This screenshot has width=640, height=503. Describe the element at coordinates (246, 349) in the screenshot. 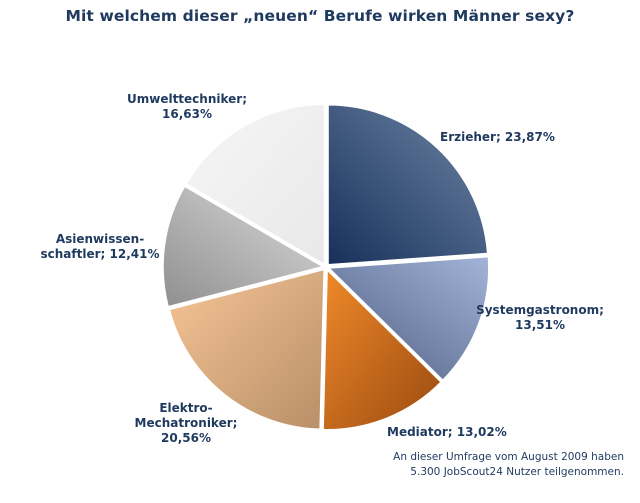

I see `pie-slice-elektro-mechatroniker` at that location.